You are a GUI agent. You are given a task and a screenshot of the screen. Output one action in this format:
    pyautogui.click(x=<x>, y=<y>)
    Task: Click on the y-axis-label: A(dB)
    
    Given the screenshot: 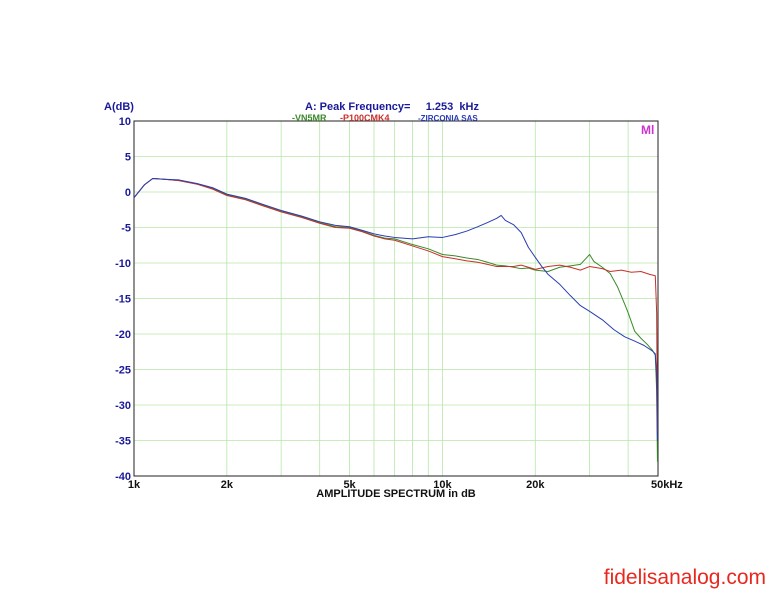 What is the action you would take?
    pyautogui.click(x=119, y=107)
    